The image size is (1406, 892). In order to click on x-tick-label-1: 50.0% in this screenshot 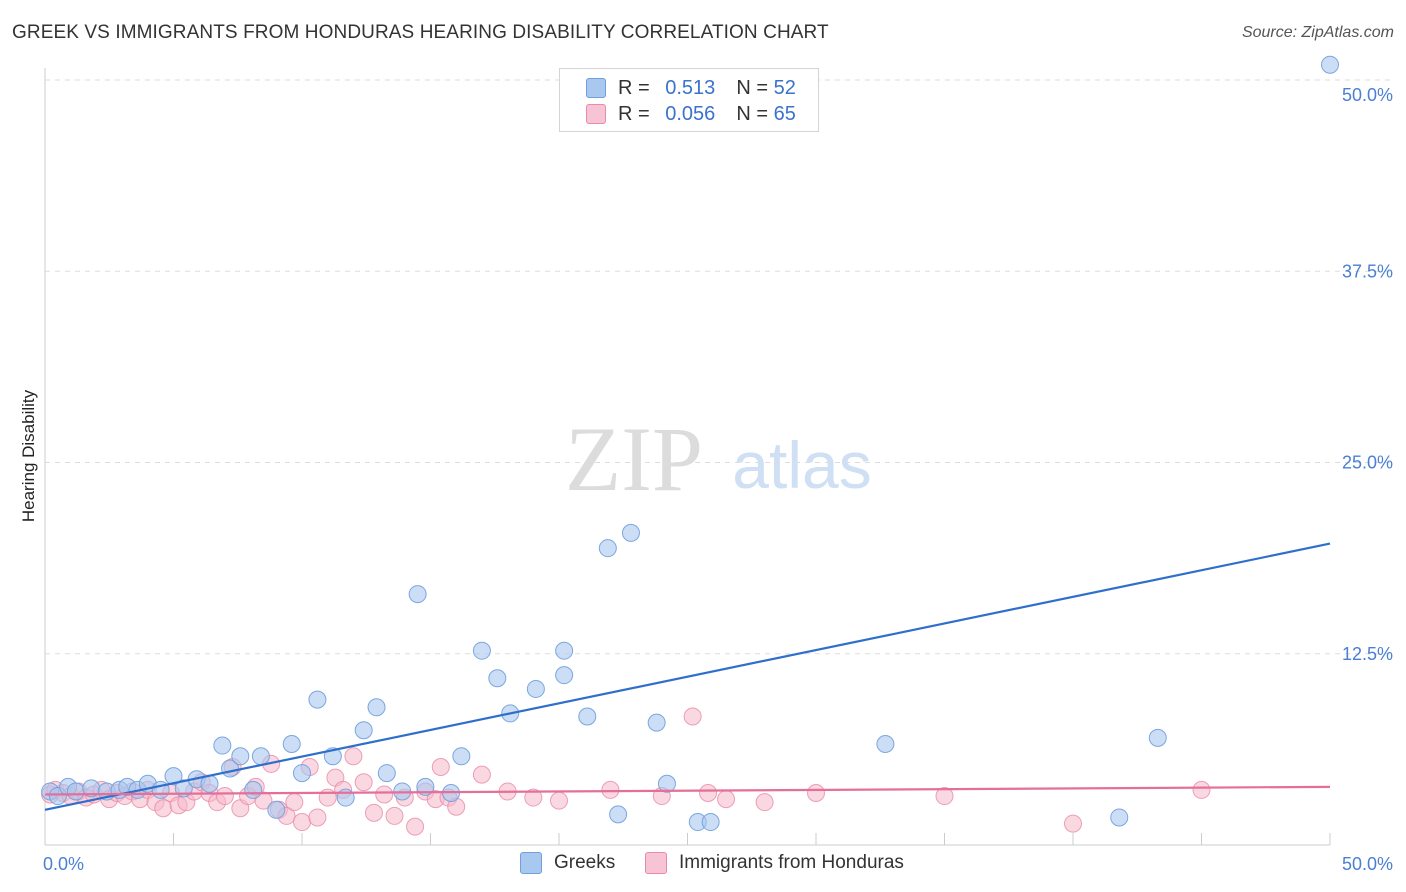, I will do `click(1367, 864)`.